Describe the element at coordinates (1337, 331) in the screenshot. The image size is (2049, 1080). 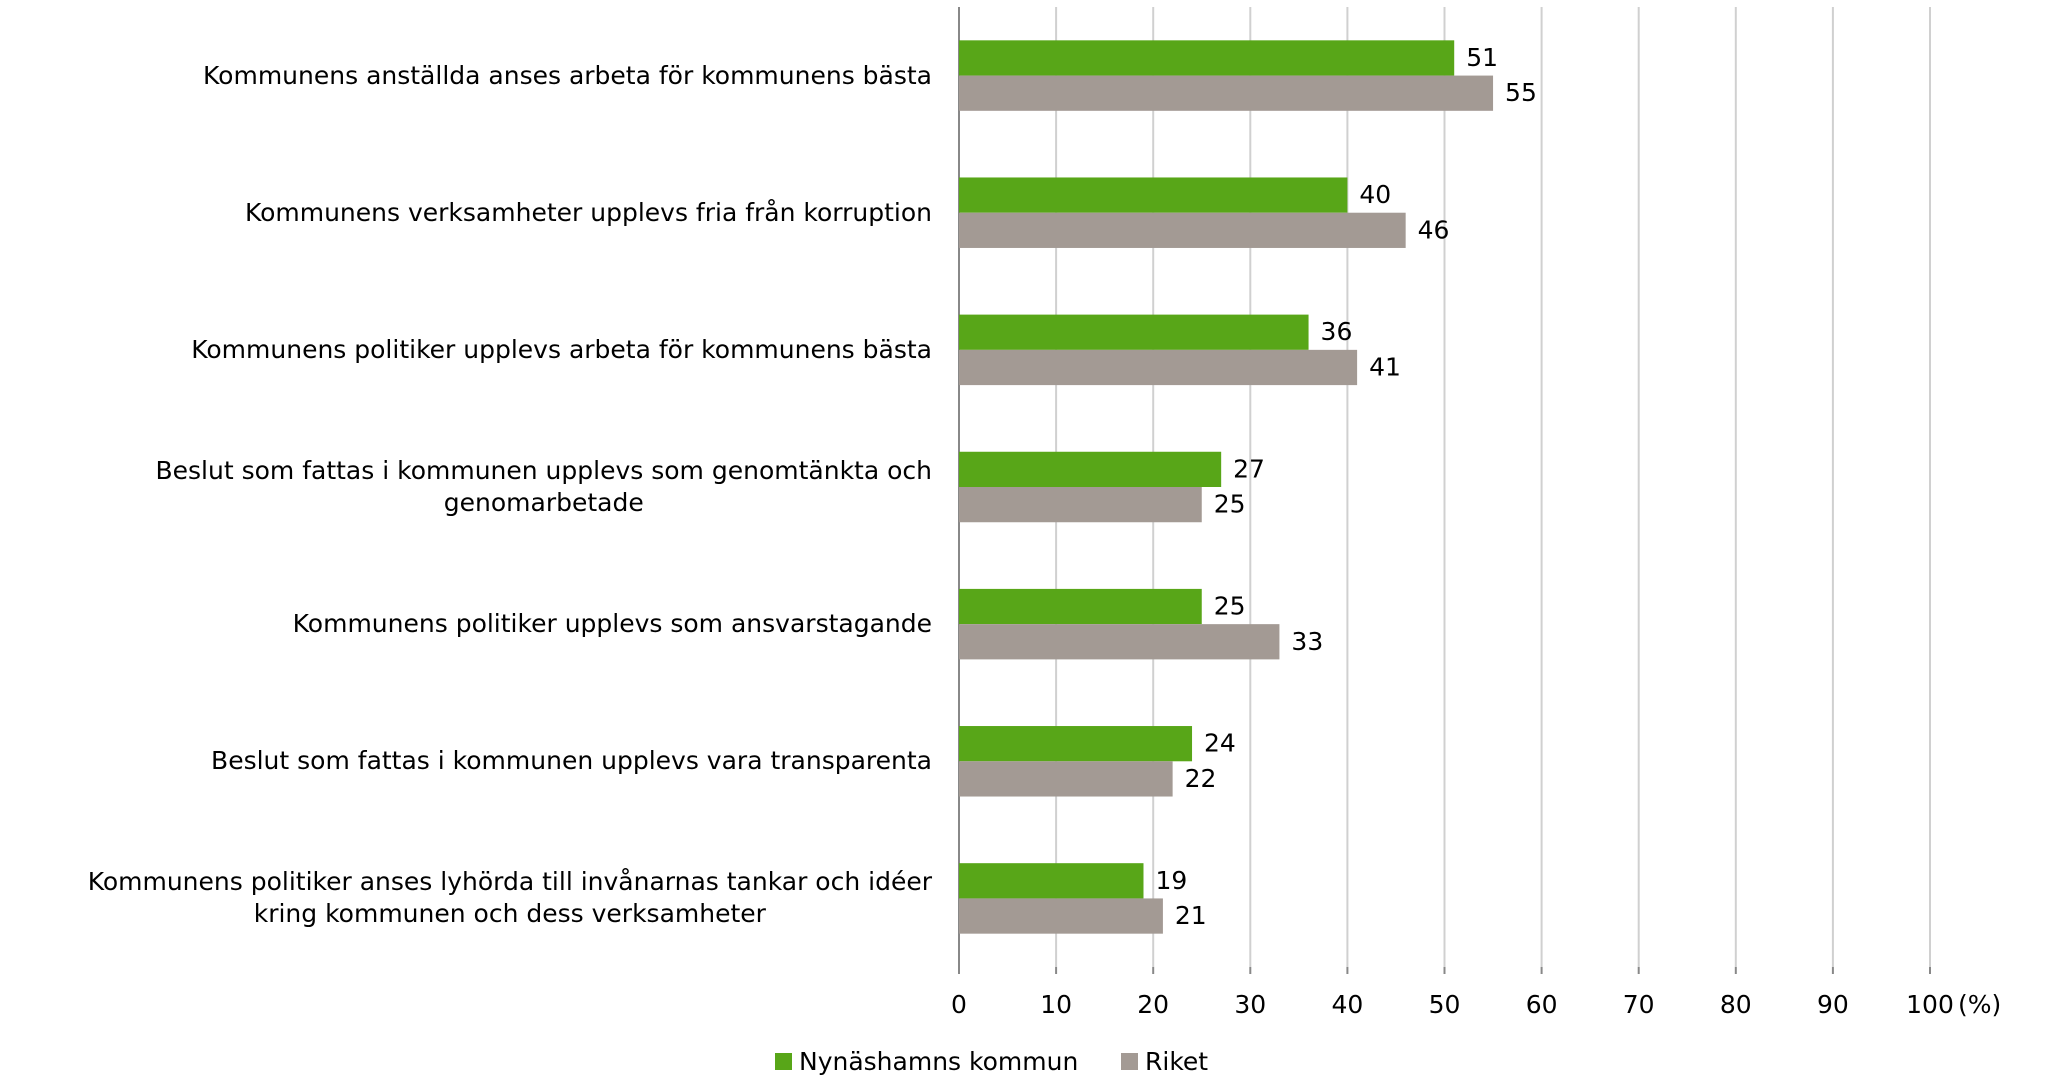
I see `value-label: 36` at that location.